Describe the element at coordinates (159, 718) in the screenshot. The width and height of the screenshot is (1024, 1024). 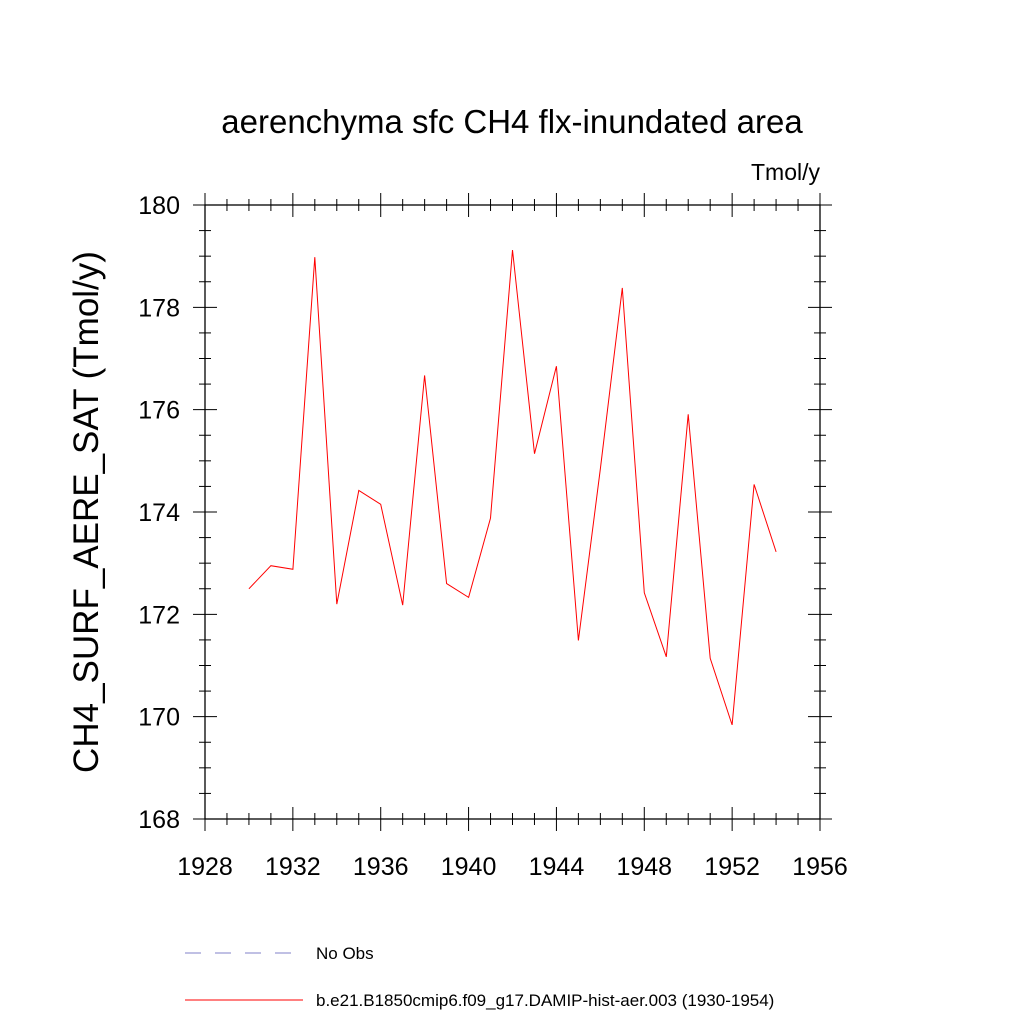
I see `y-tick-label-170: 170` at that location.